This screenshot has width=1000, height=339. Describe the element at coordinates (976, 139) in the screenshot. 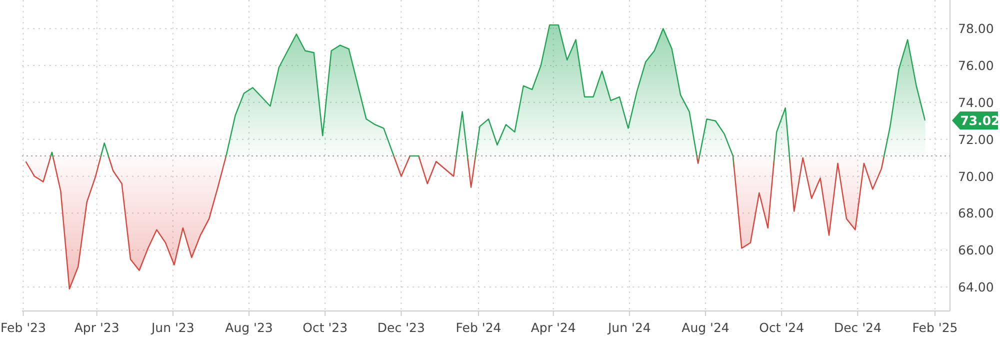

I see `y-tick-label: 72.00` at that location.